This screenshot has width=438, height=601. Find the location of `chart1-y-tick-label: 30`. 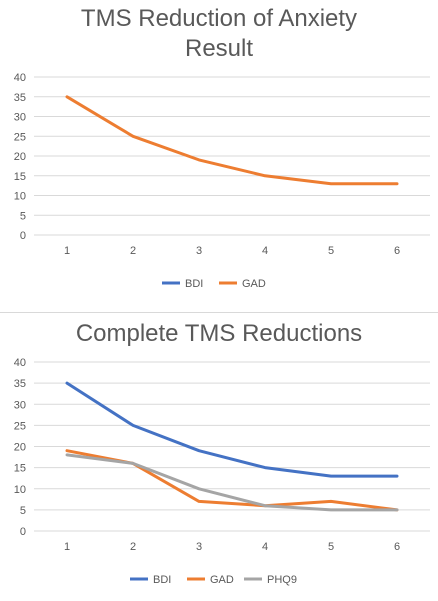

chart1-y-tick-label: 30 is located at coordinates (20, 118).